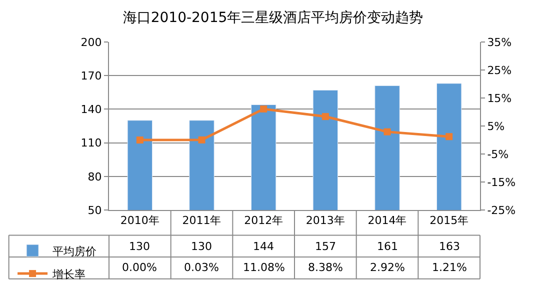 This screenshot has width=546, height=300. Describe the element at coordinates (449, 221) in the screenshot. I see `x-tick-label: 2015年` at that location.